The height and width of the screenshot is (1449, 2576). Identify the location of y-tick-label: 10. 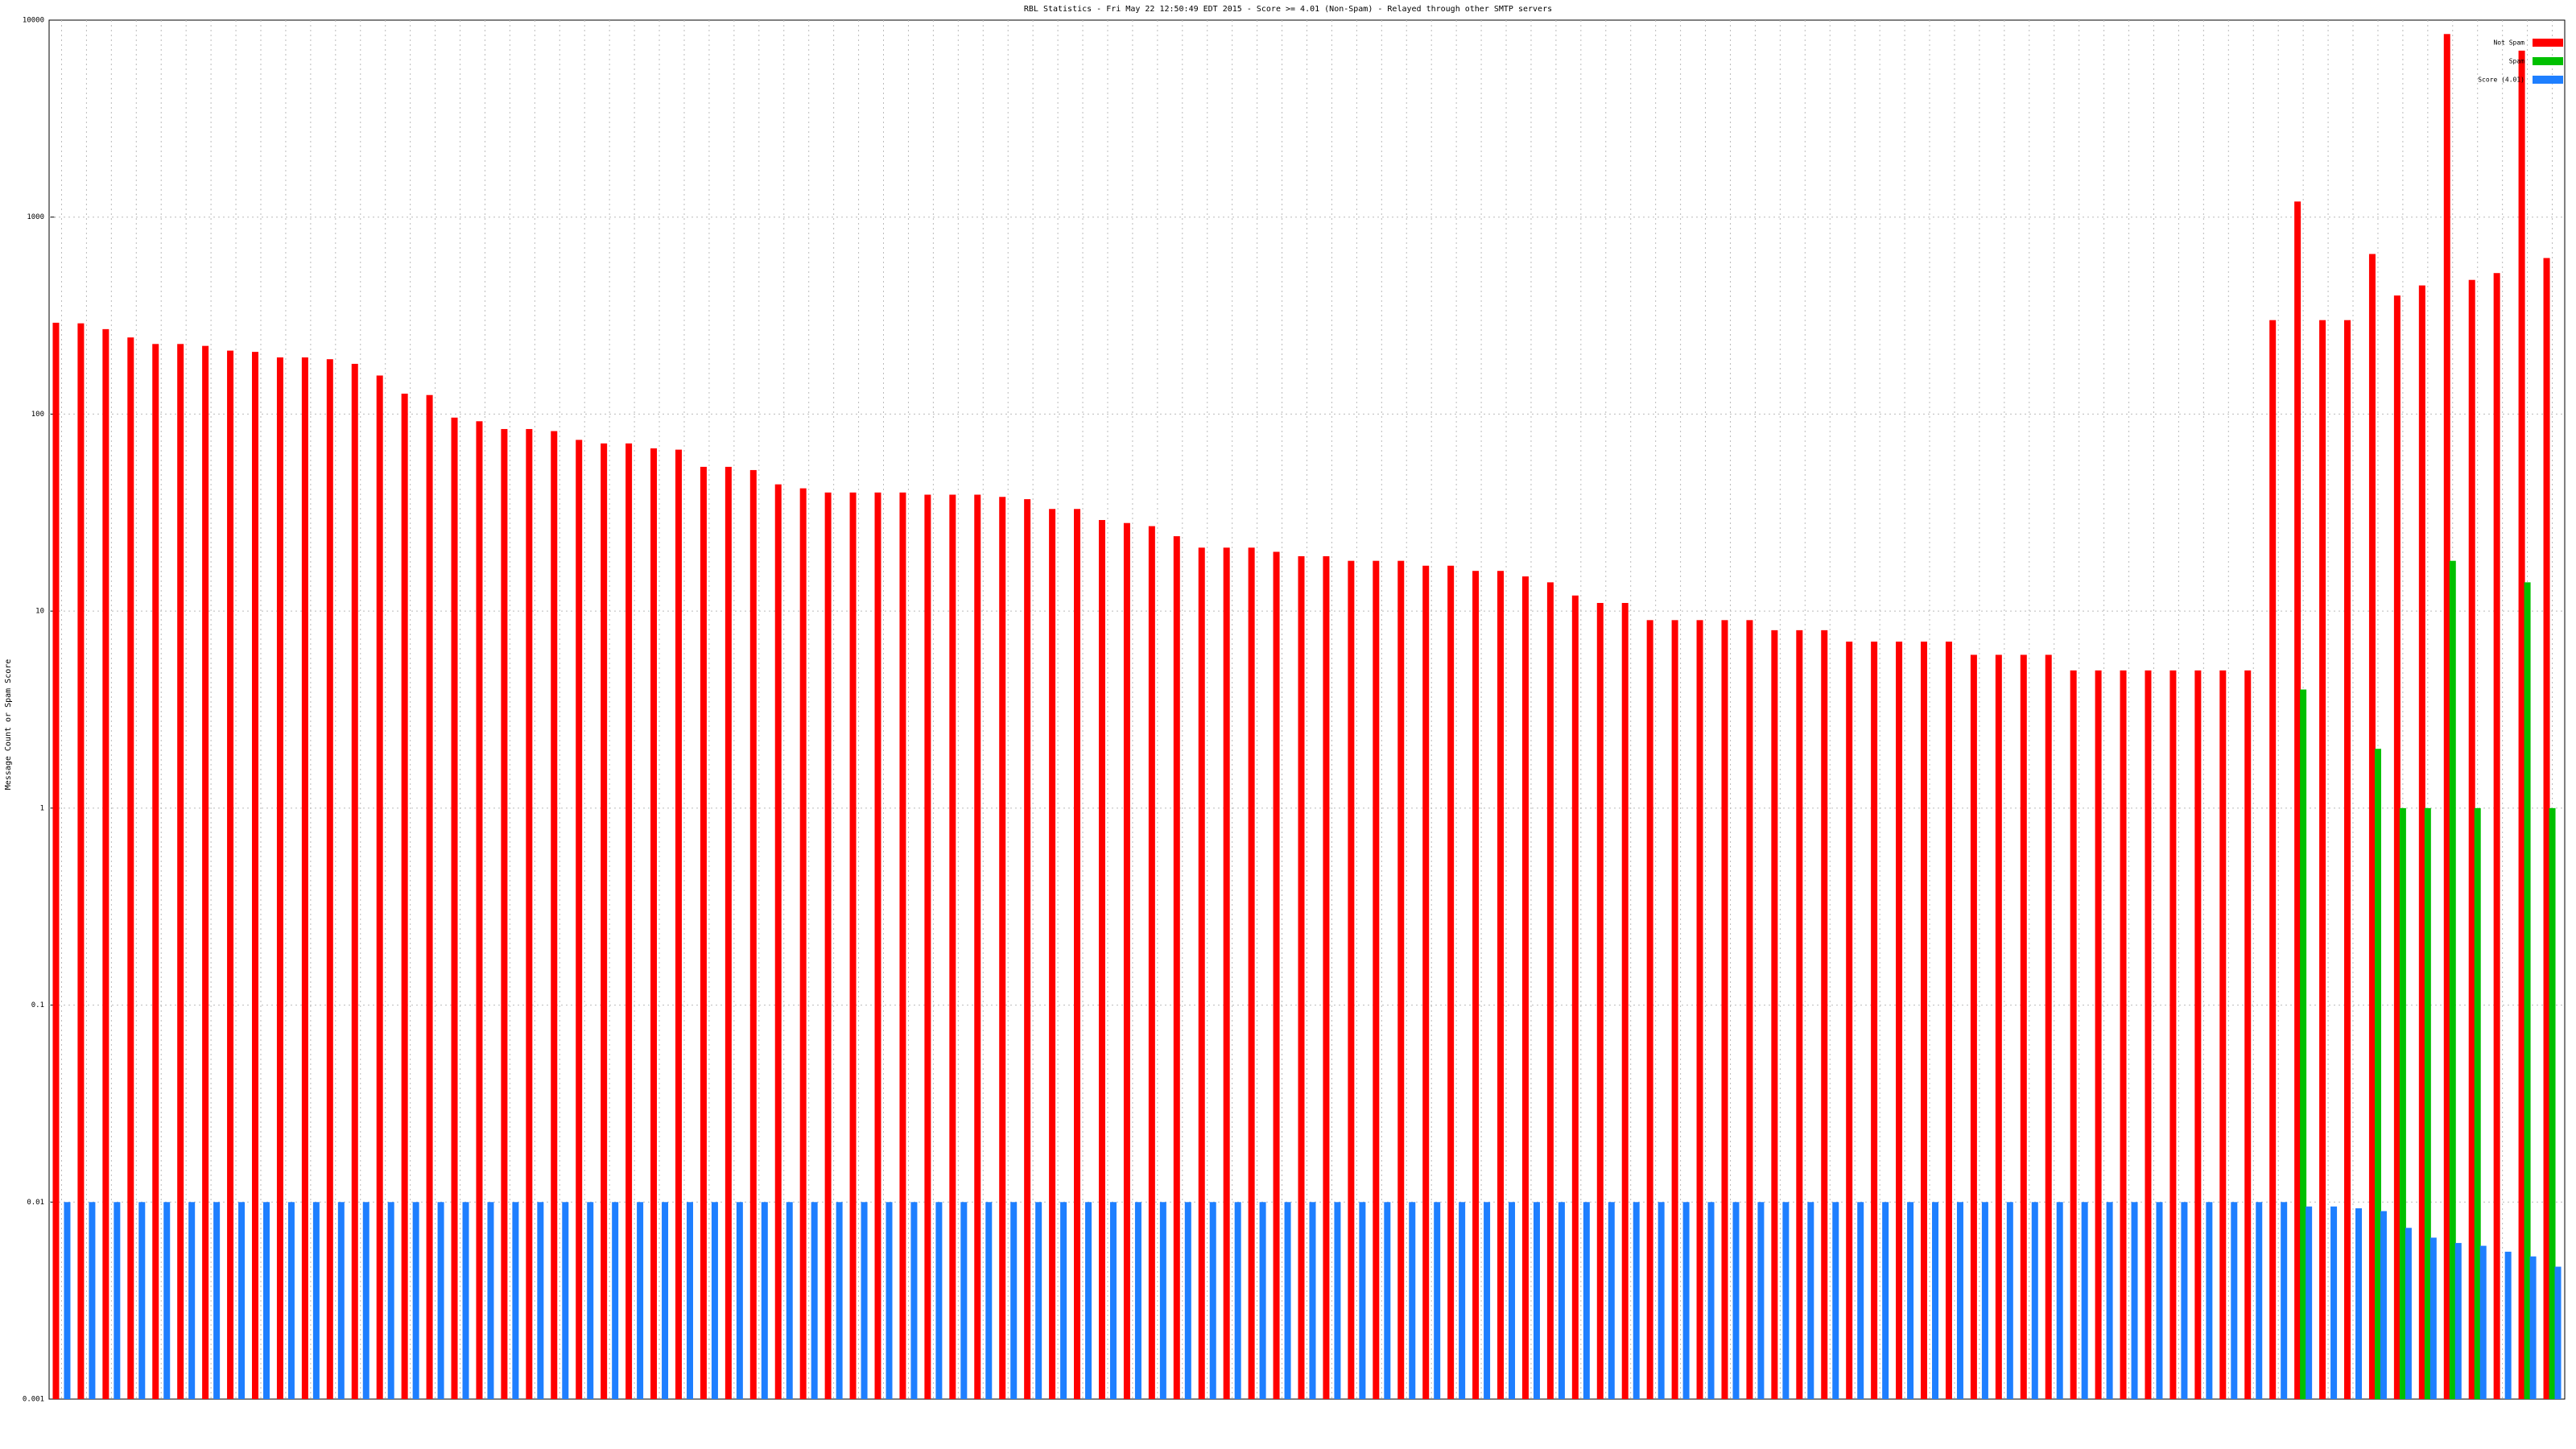
(39, 612).